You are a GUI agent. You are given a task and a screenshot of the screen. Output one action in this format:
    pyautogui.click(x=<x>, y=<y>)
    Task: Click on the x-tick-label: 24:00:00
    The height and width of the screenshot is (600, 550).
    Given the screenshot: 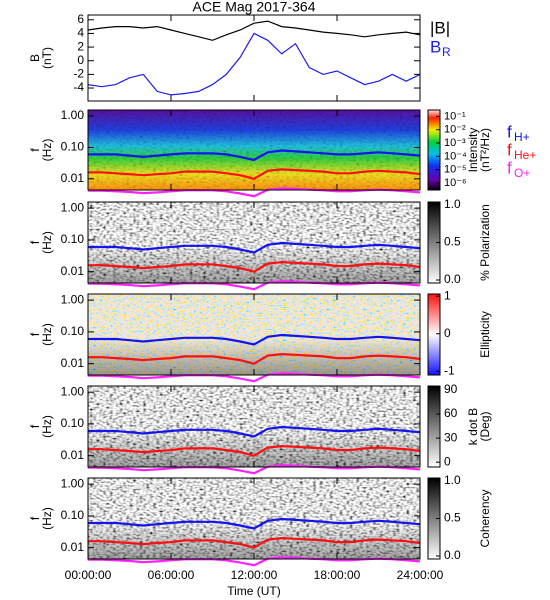 What is the action you would take?
    pyautogui.click(x=420, y=575)
    